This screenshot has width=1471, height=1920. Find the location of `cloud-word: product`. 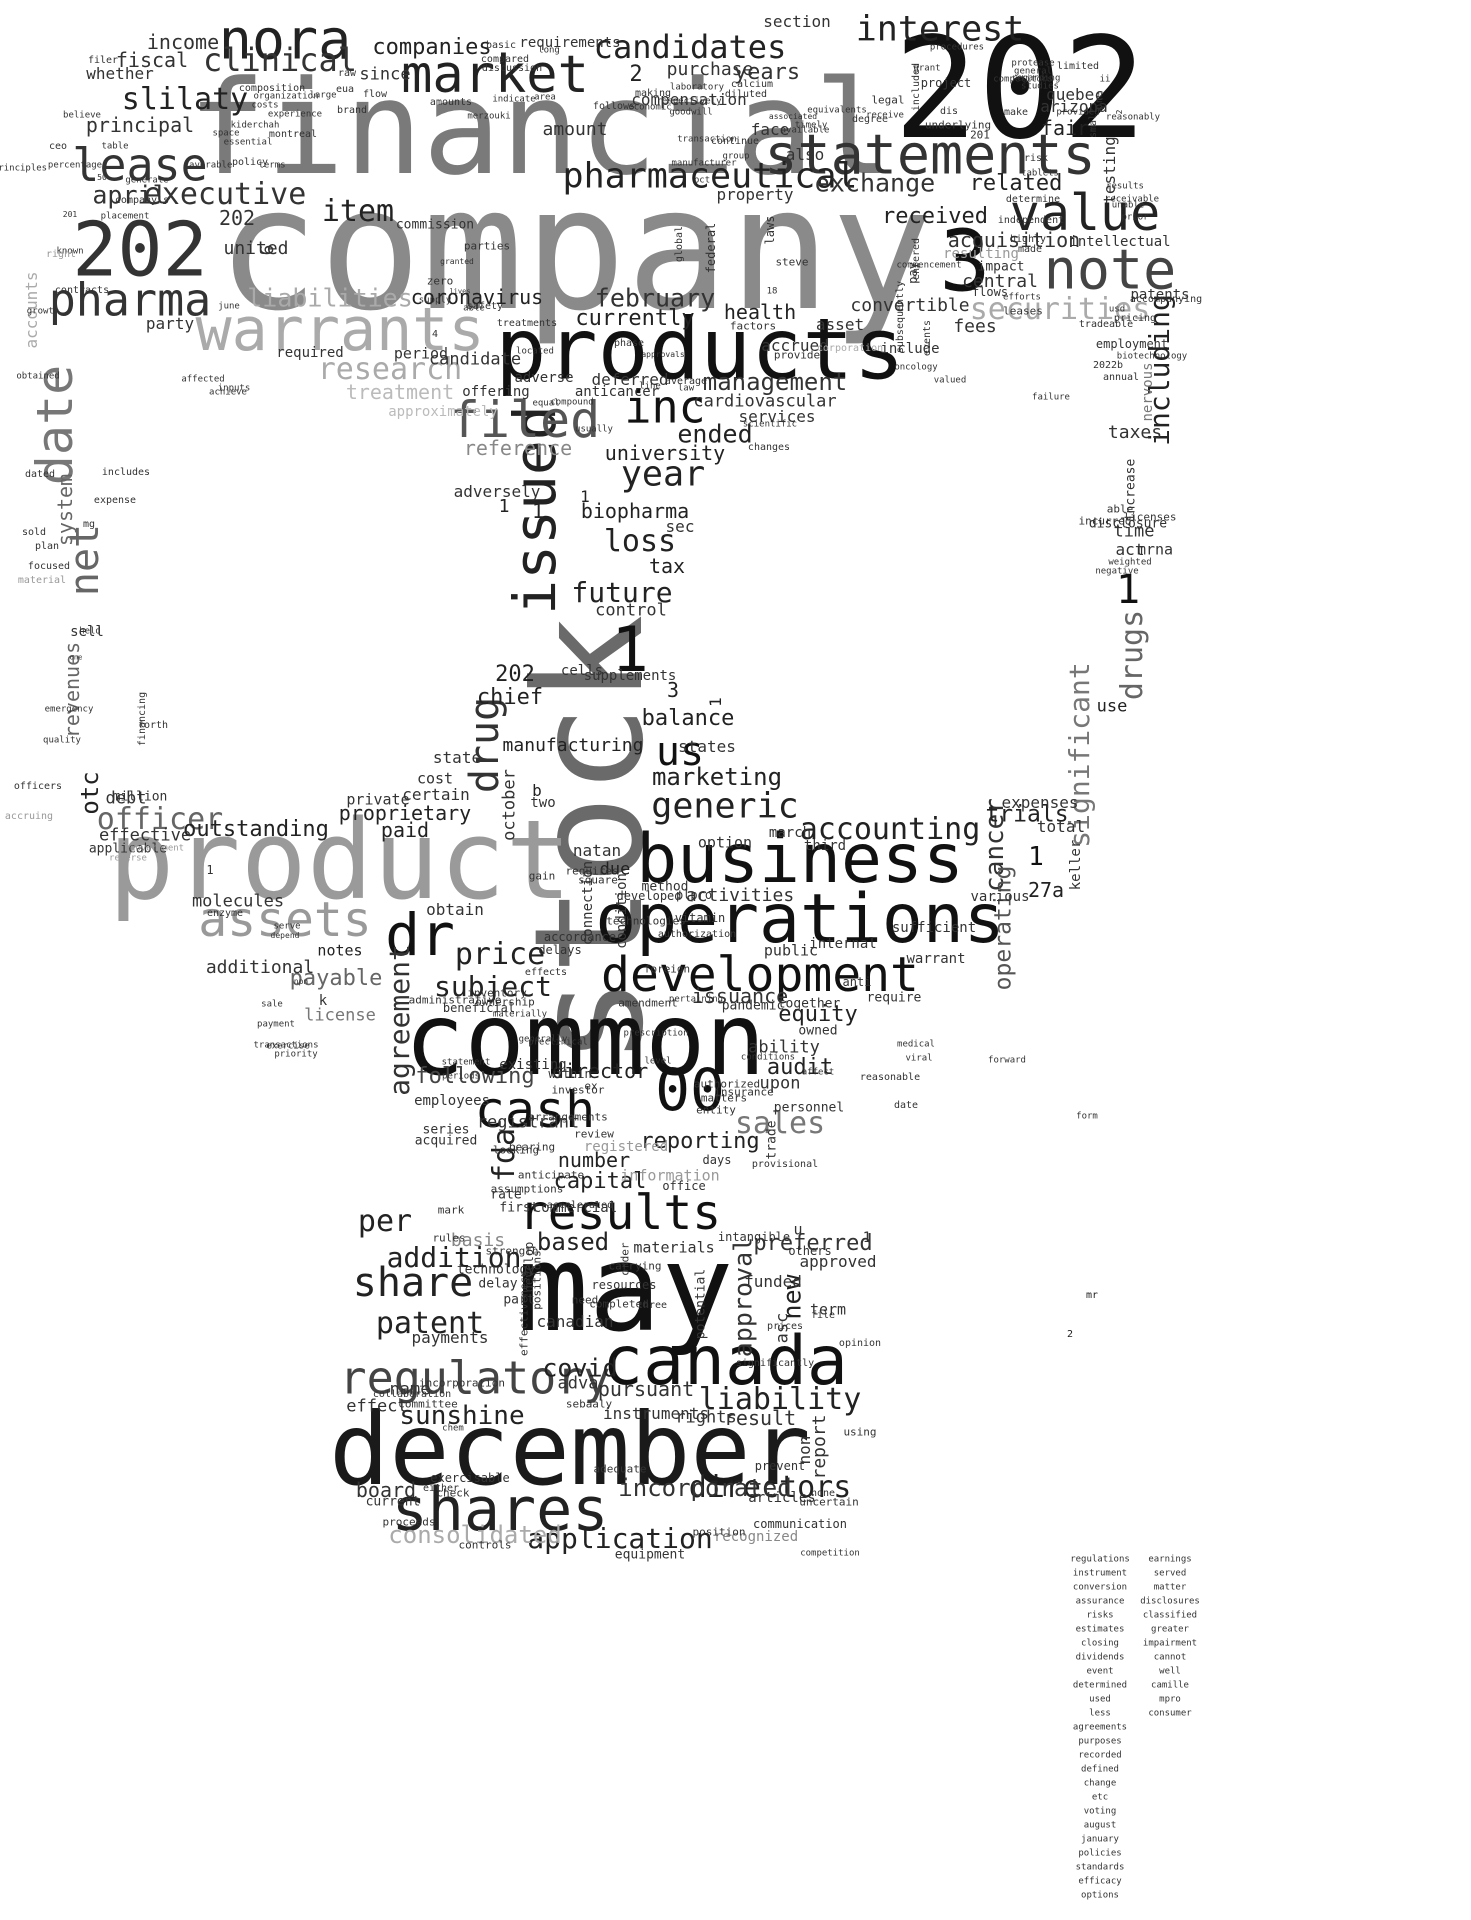

cloud-word: product is located at coordinates (340, 860).